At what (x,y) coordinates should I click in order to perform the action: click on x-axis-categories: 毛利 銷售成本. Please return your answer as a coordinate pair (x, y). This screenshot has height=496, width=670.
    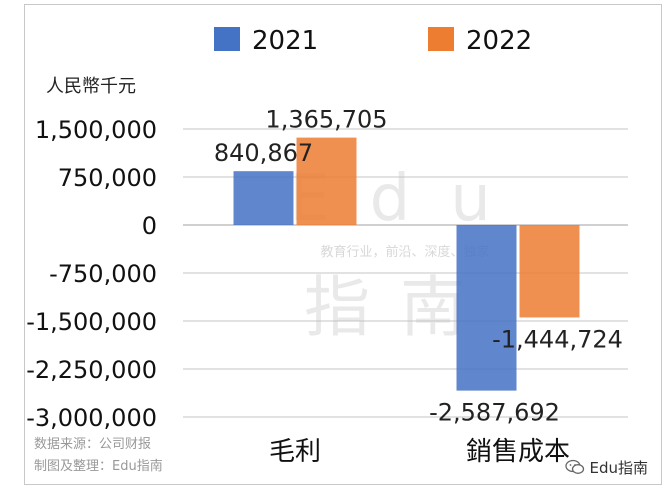
    Looking at the image, I should click on (419, 452).